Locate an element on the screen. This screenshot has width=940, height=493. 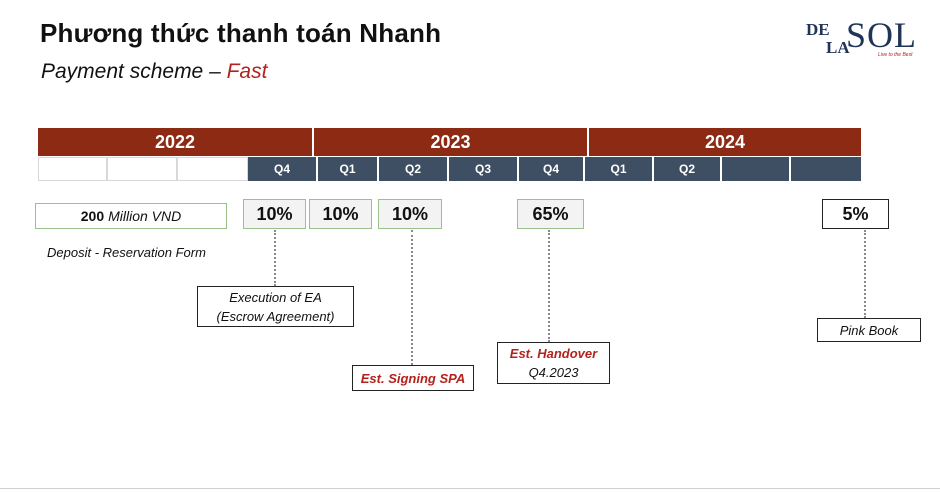
milestone-pinkbook-box: Pink Book is located at coordinates (869, 330).